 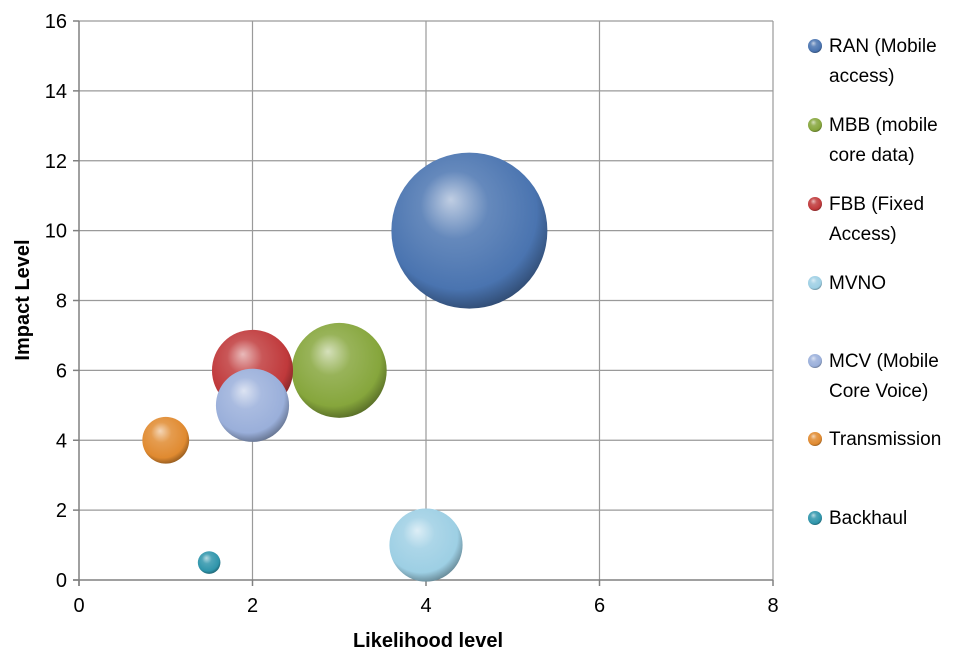 I want to click on y-tick-label: 14, so click(x=56, y=92).